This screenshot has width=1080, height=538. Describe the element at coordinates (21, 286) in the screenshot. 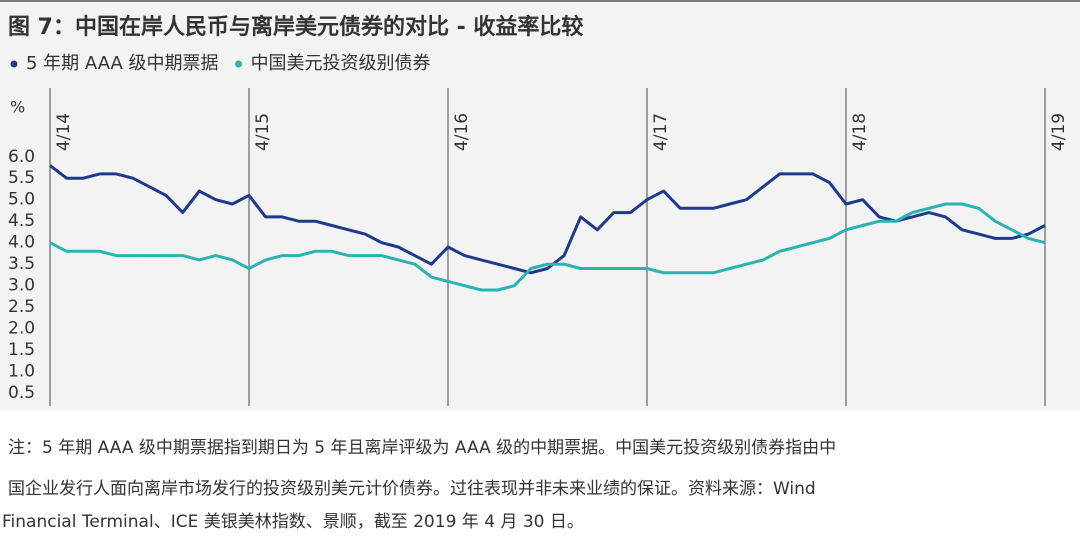

I see `y-tick-label: 3.0` at that location.